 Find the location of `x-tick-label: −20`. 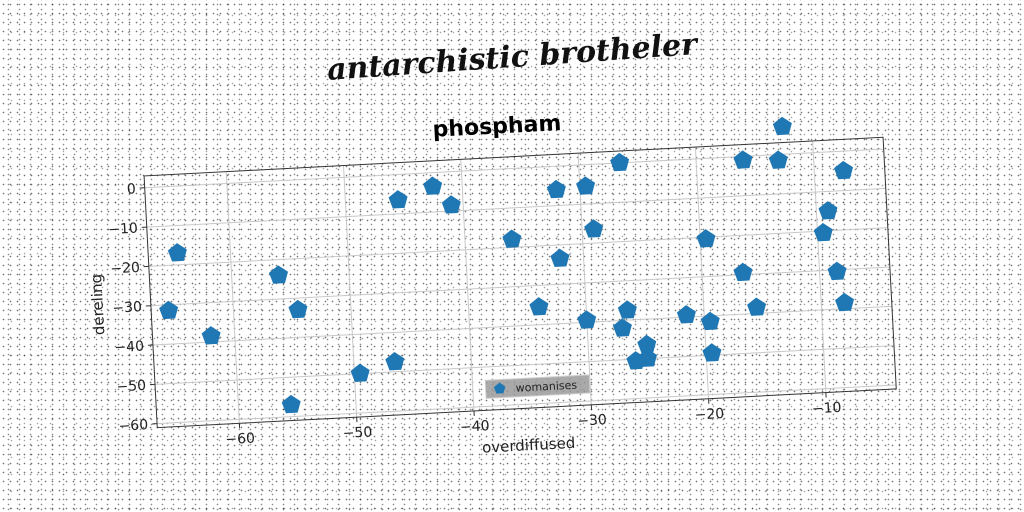

x-tick-label: −20 is located at coordinates (709, 415).